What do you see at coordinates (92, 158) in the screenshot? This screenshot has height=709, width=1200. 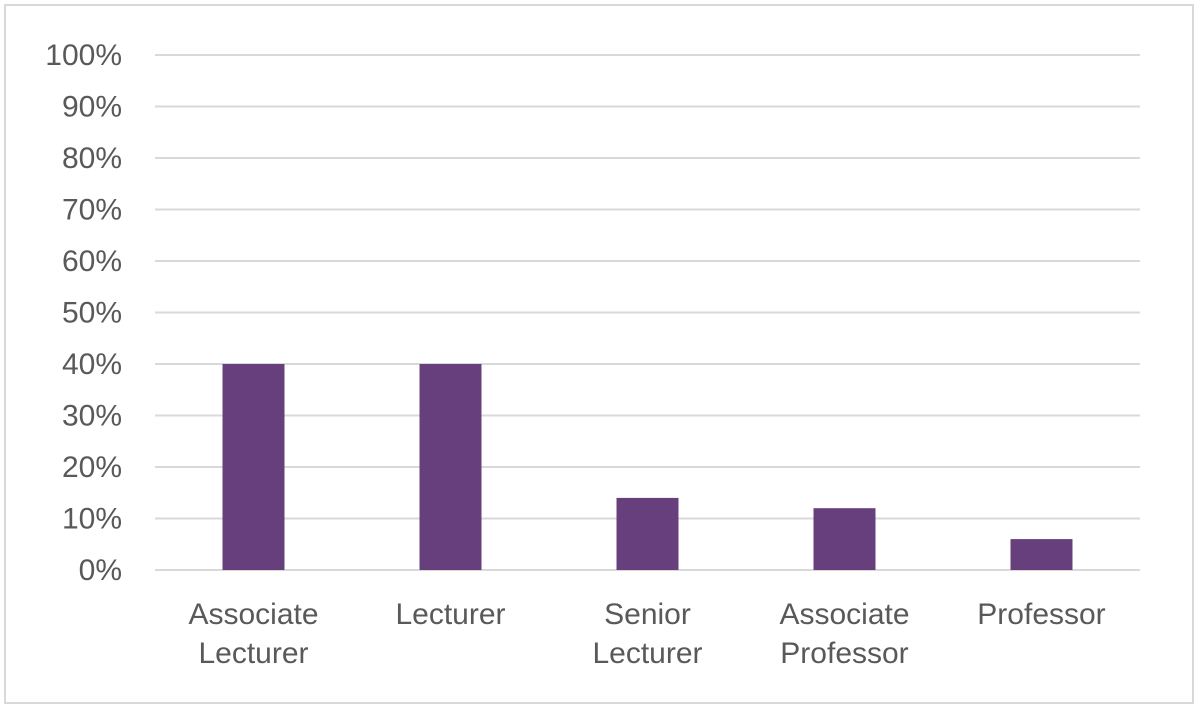 I see `y-tick-label: 80%` at bounding box center [92, 158].